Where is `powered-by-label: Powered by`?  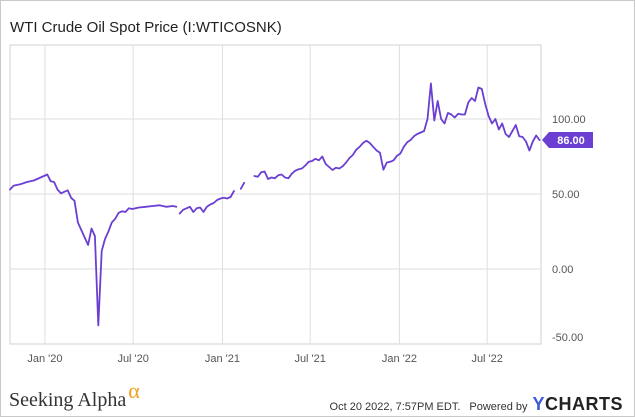
powered-by-label: Powered by is located at coordinates (498, 407).